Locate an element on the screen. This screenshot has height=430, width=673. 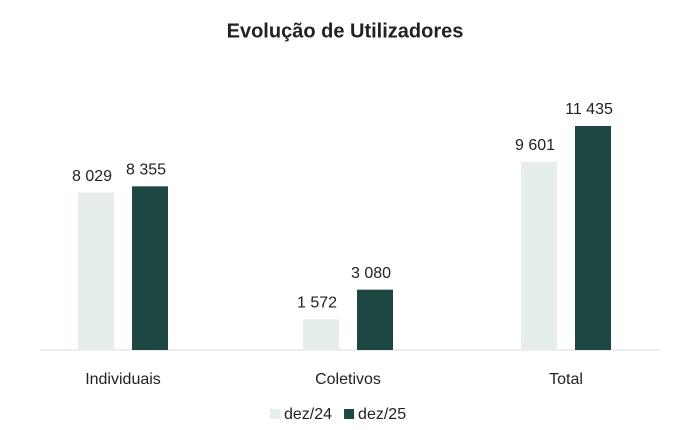
x-tick-label: Total is located at coordinates (566, 379).